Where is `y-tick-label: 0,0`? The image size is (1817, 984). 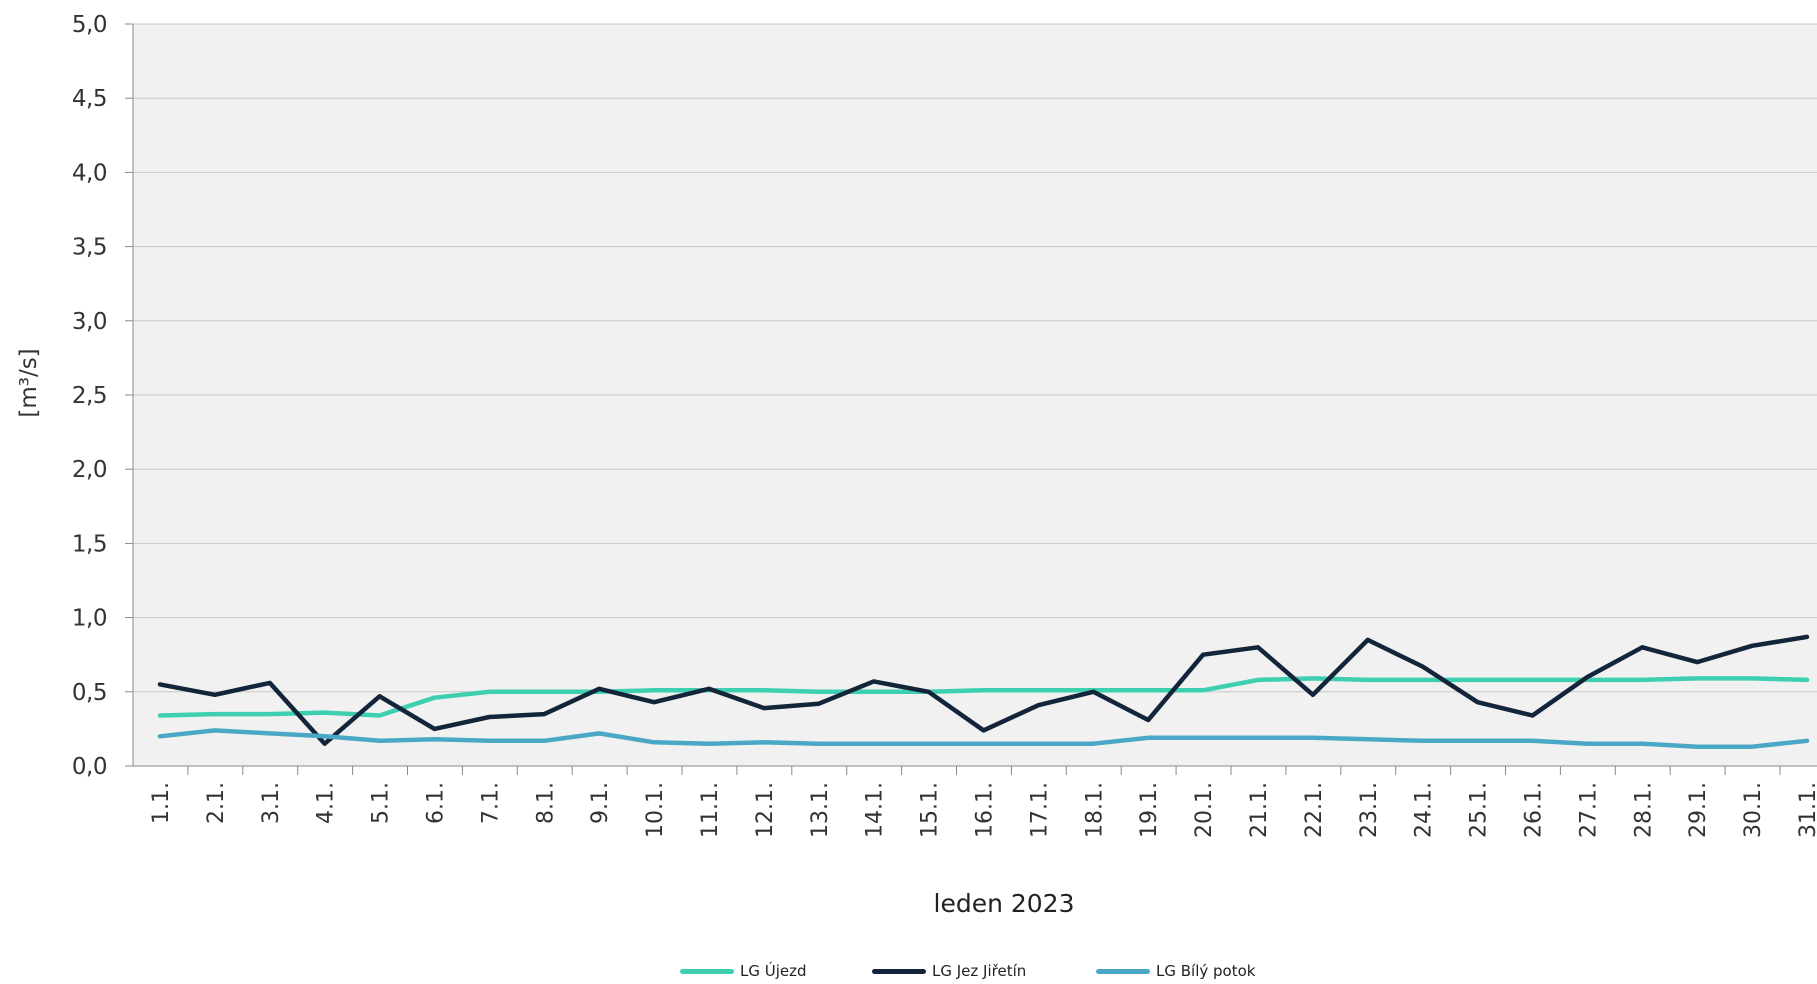
y-tick-label: 0,0 is located at coordinates (89, 767).